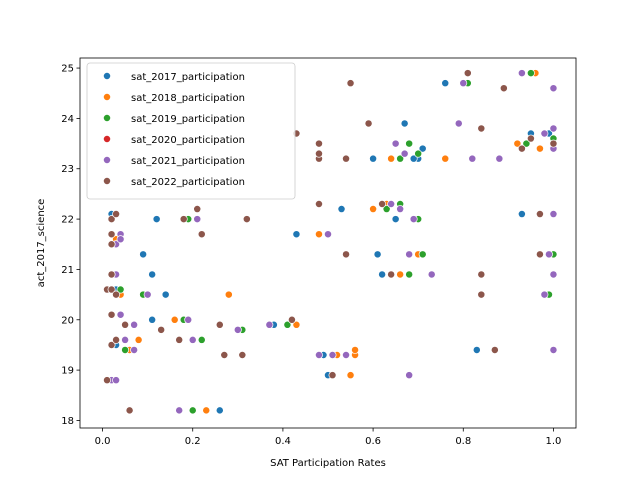 This screenshot has height=480, width=640. What do you see at coordinates (67, 320) in the screenshot?
I see `y-tick-label: 20` at bounding box center [67, 320].